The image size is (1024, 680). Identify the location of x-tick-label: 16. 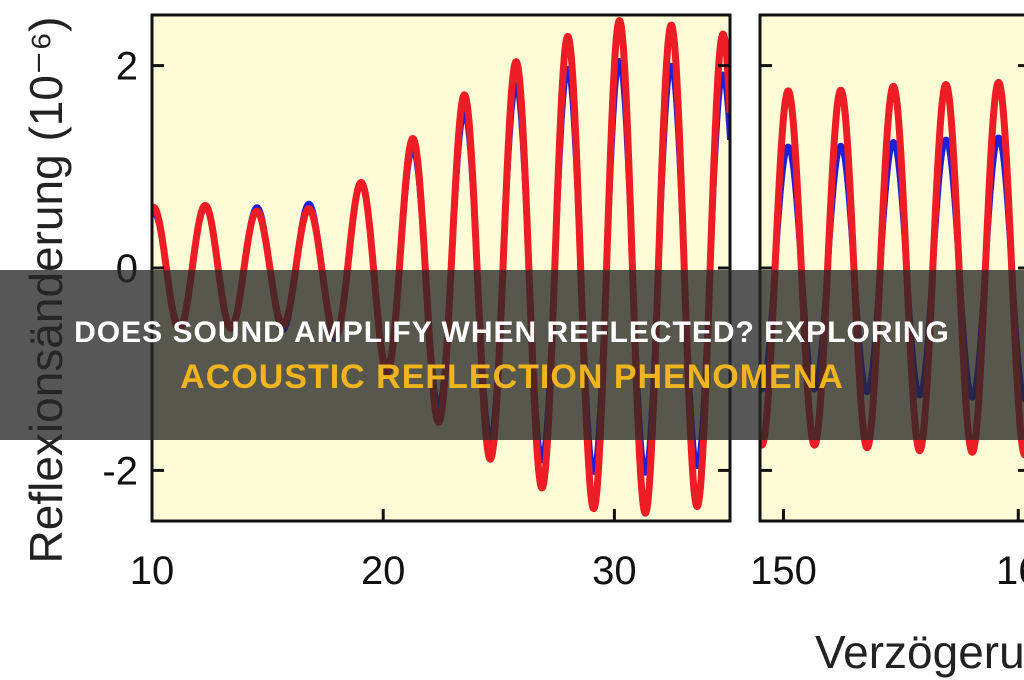
(1010, 571).